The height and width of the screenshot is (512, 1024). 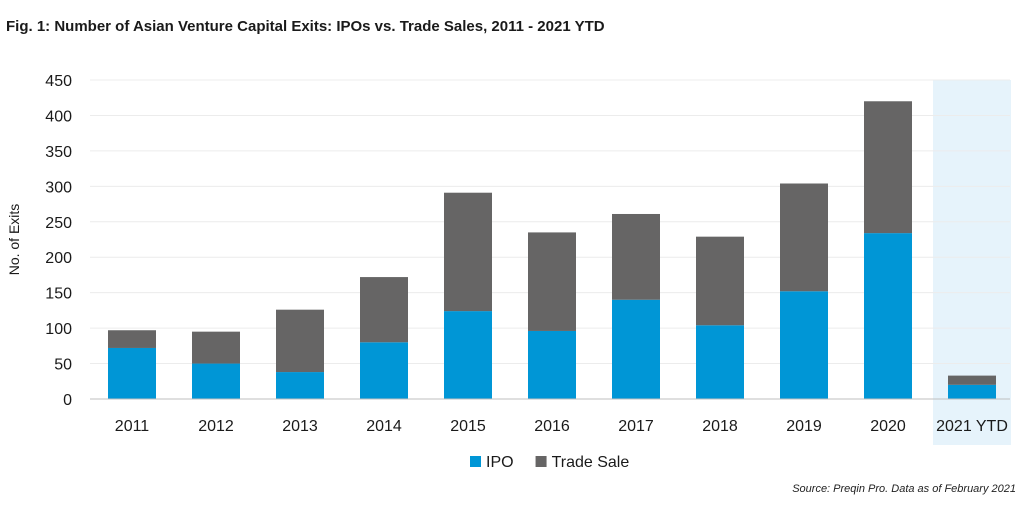 What do you see at coordinates (58, 152) in the screenshot?
I see `y-tick-label: 350` at bounding box center [58, 152].